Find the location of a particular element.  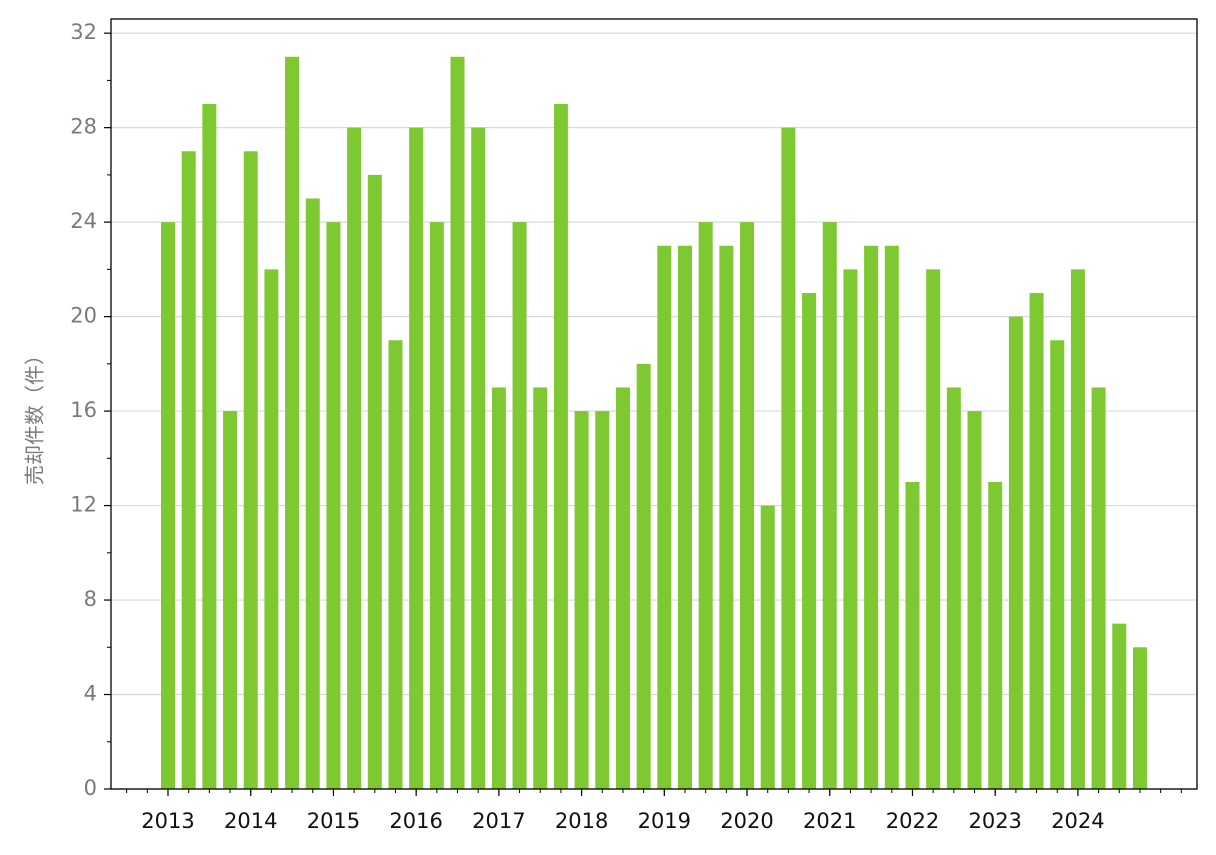

y-tick-label: 28 is located at coordinates (83, 127).